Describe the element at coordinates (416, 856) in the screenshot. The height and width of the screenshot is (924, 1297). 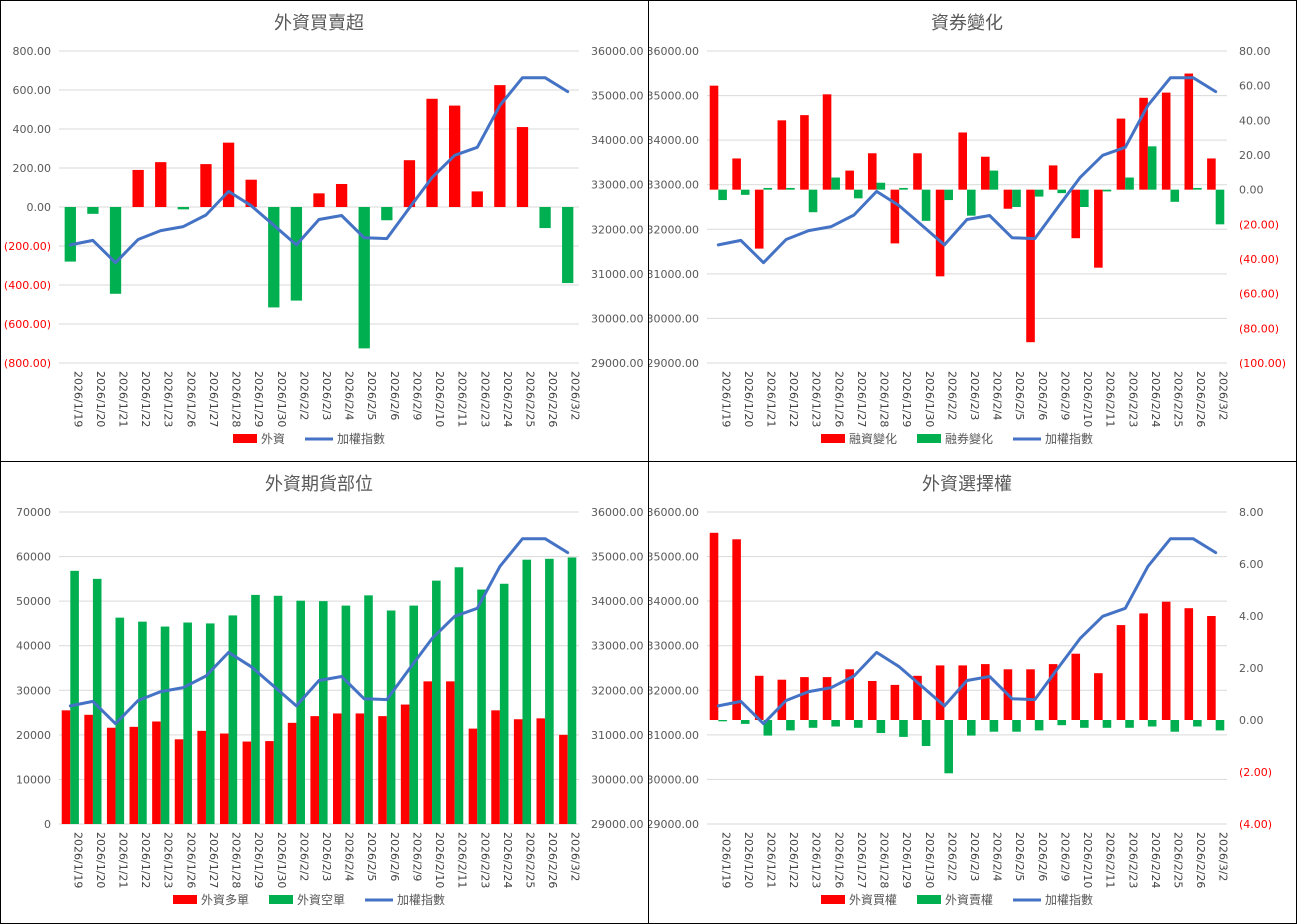
I see `category-label: 2026/2/9` at that location.